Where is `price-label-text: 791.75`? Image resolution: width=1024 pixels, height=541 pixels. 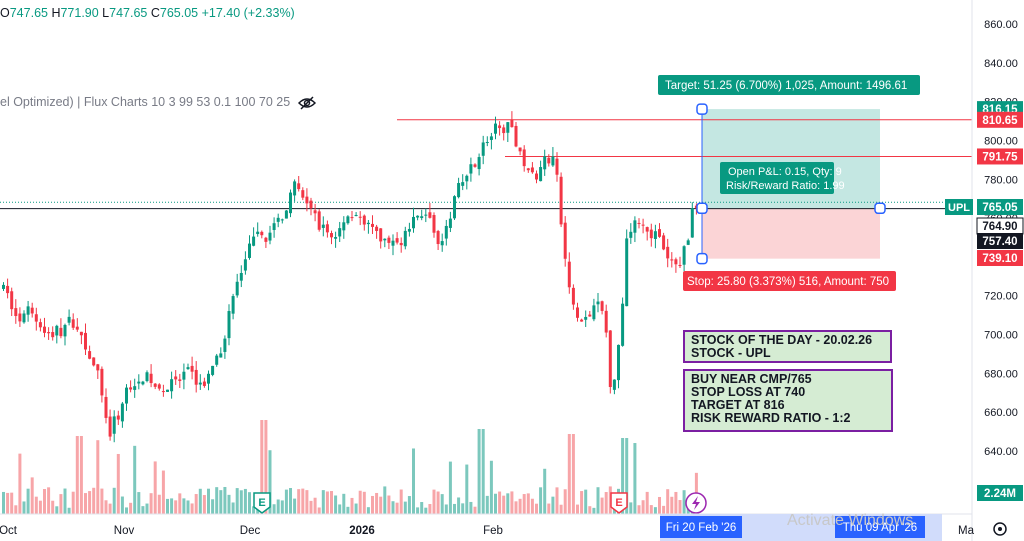
price-label-text: 791.75 is located at coordinates (1000, 157).